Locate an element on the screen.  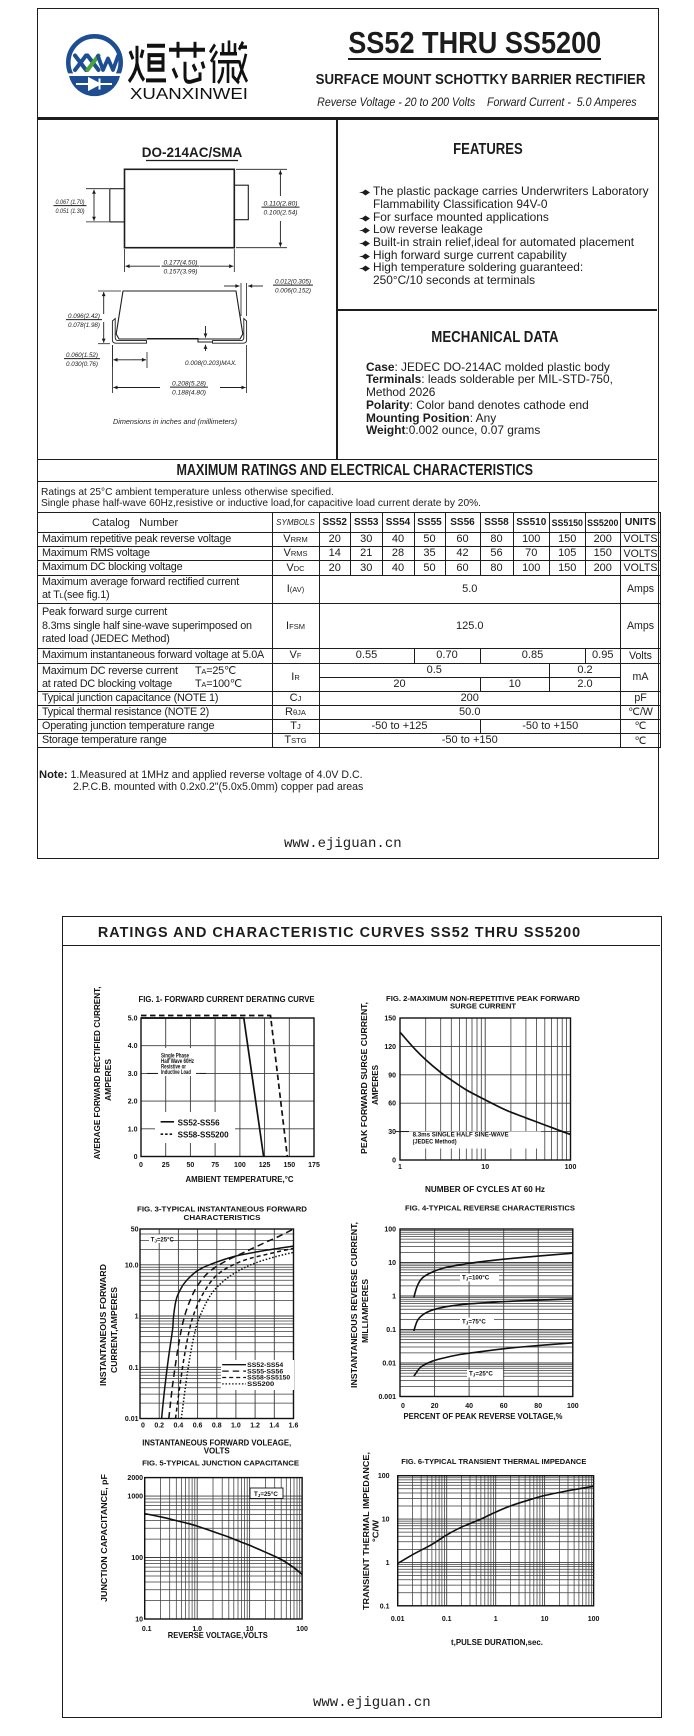
svg-text: 0.208(5.28) is located at coordinates (189, 383).